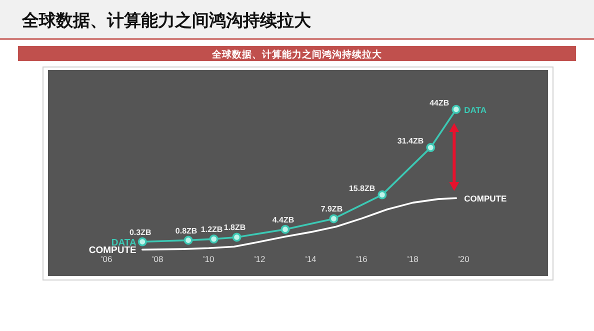  I want to click on data-label: 0.8ZB, so click(186, 231).